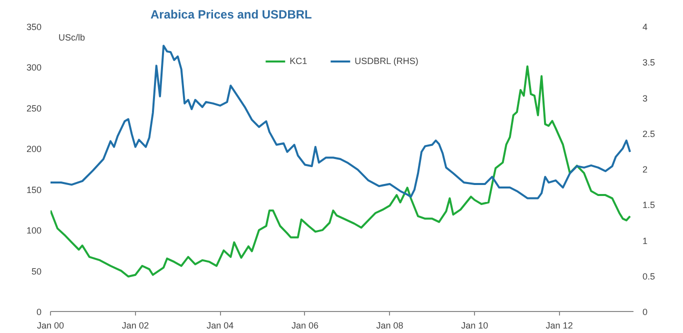 The height and width of the screenshot is (333, 683). What do you see at coordinates (649, 276) in the screenshot?
I see `y2-tick-label: 0.5` at bounding box center [649, 276].